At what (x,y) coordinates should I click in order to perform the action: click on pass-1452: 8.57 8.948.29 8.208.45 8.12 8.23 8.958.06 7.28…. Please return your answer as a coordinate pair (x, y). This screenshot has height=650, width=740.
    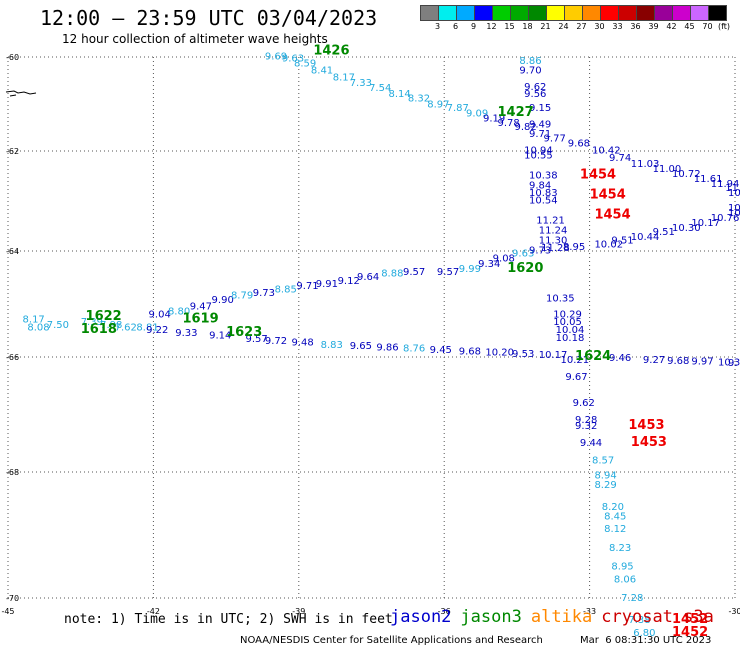
    Looking at the image, I should click on (623, 546).